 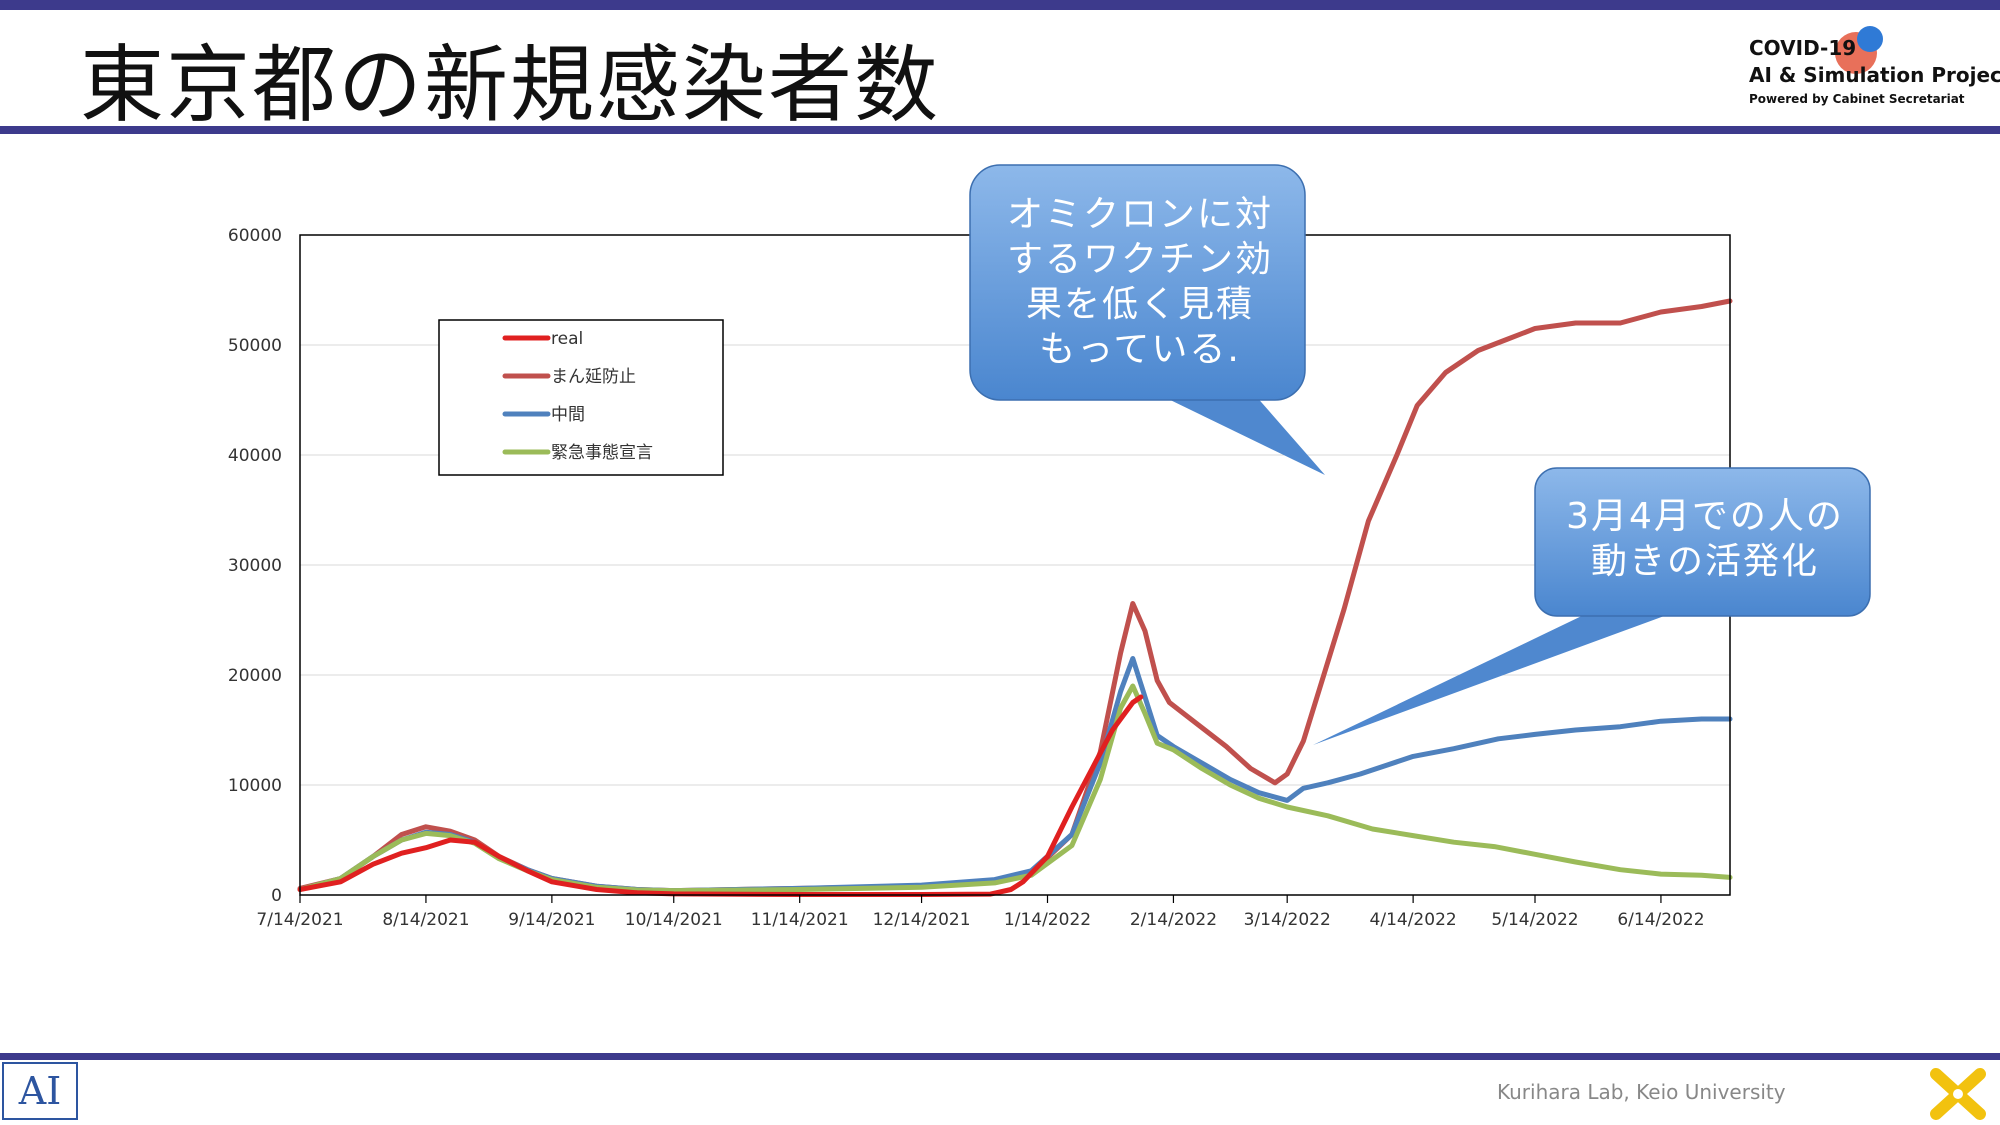 I want to click on legend-label: まん延防止, so click(x=593, y=377).